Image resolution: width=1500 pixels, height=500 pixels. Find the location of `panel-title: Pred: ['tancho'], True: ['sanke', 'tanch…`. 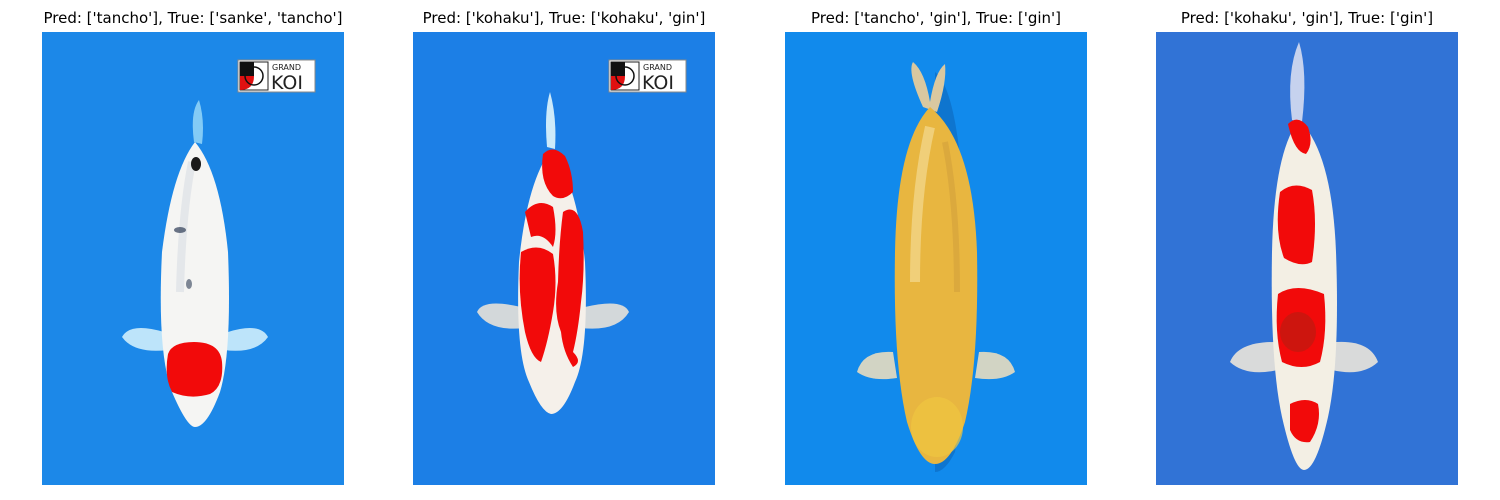

panel-title: Pred: ['tancho'], True: ['sanke', 'tanch… is located at coordinates (193, 18).